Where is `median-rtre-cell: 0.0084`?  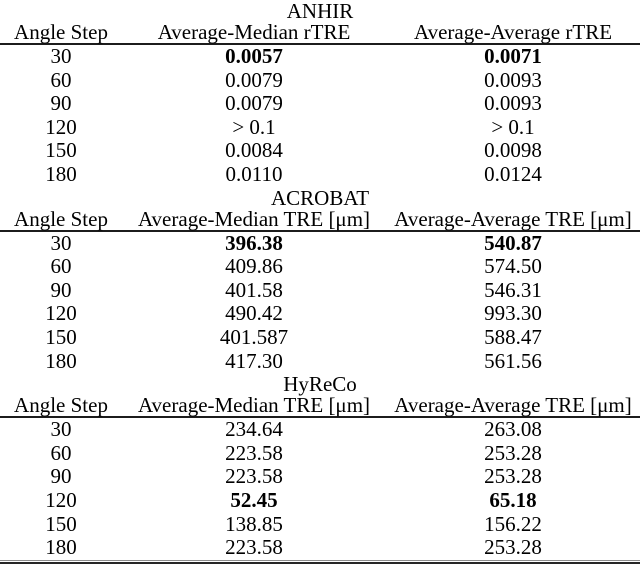 median-rtre-cell: 0.0084 is located at coordinates (254, 150).